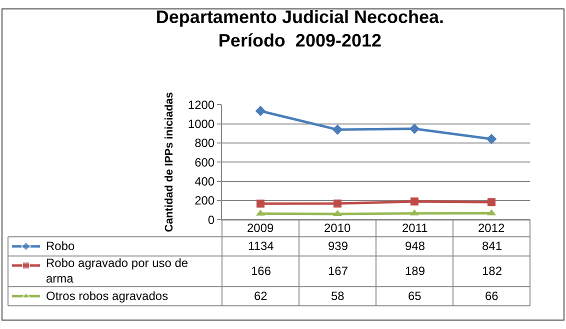 This screenshot has height=329, width=566. What do you see at coordinates (492, 296) in the screenshot?
I see `data-label: 66` at bounding box center [492, 296].